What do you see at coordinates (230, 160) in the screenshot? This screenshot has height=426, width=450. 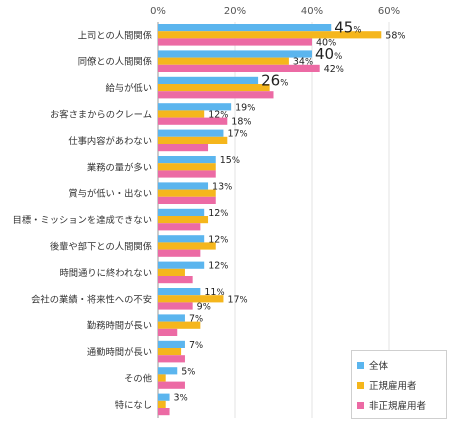 I see `data-label: 15%` at bounding box center [230, 160].